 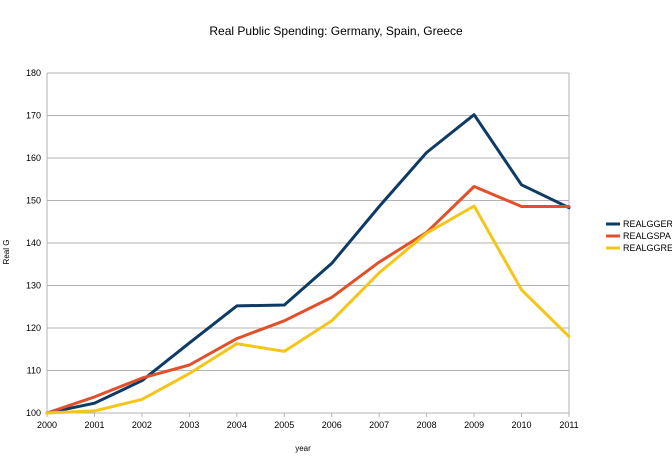 I want to click on y-tick-label: 180, so click(x=33, y=73).